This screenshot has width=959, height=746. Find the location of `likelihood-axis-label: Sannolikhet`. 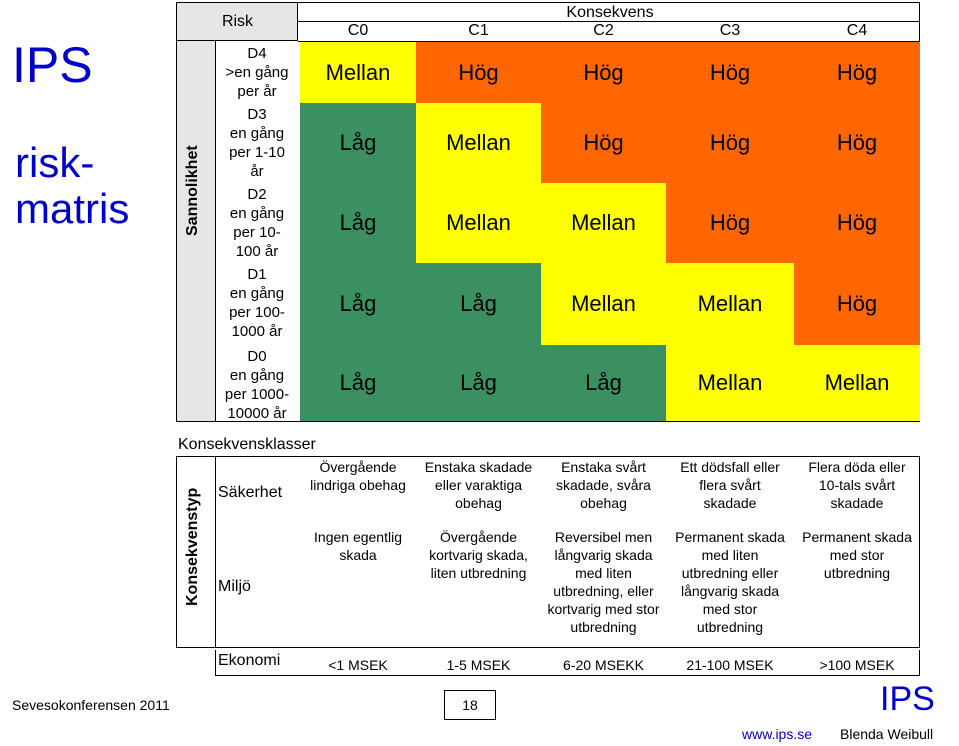

likelihood-axis-label: Sannolikhet is located at coordinates (192, 190).